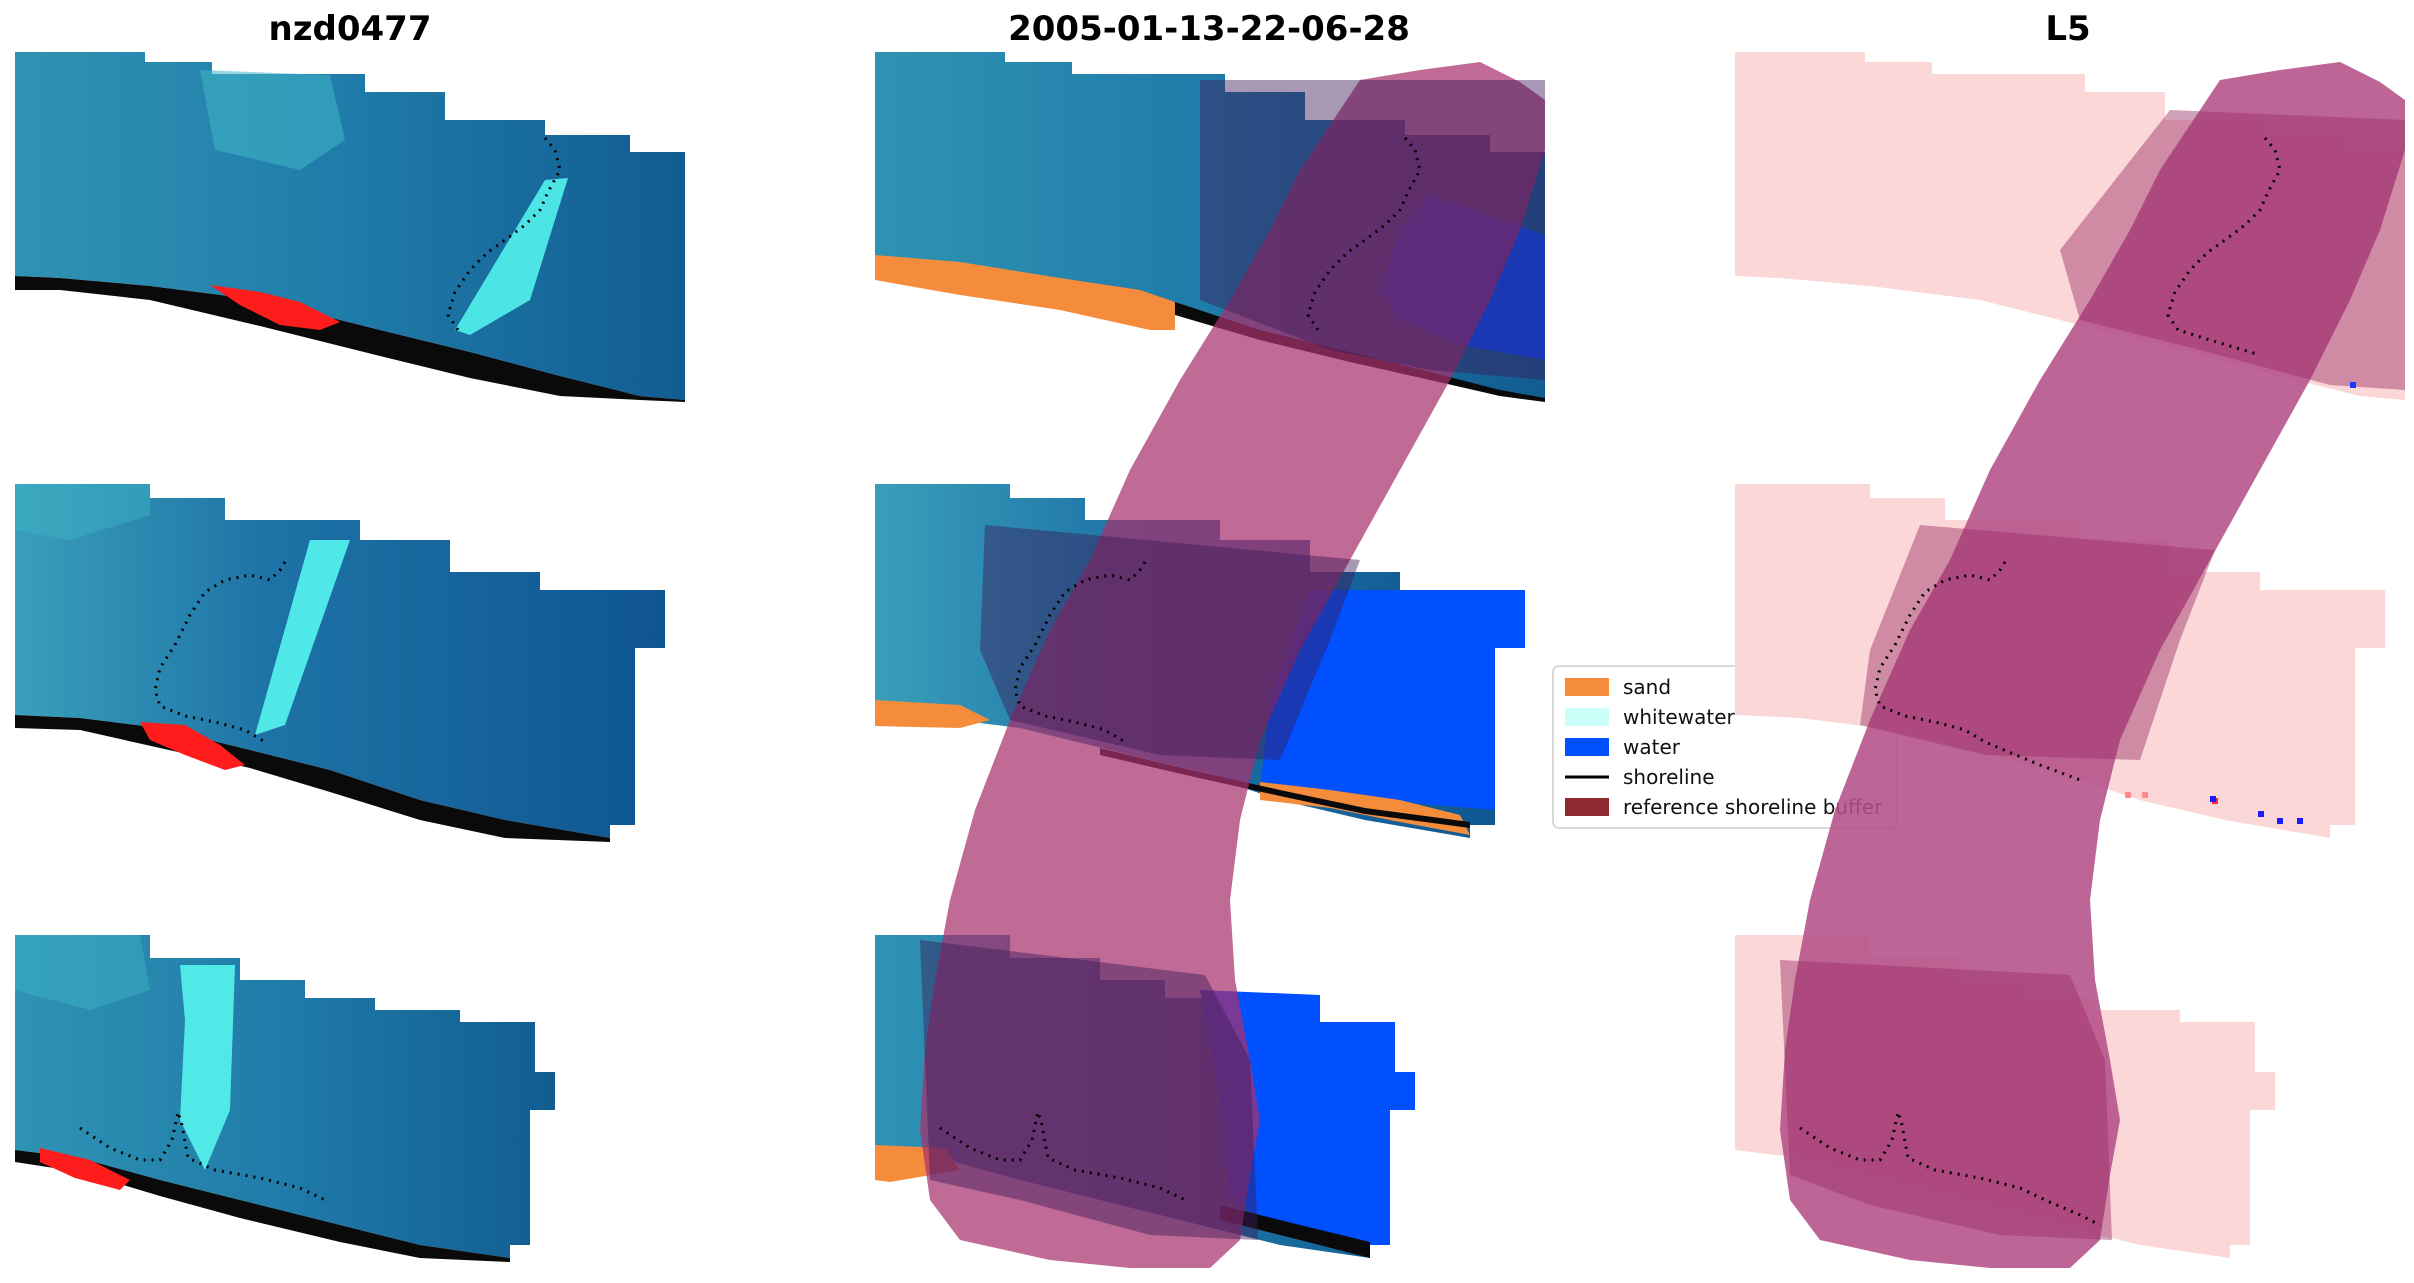 The width and height of the screenshot is (2414, 1283). Describe the element at coordinates (1618, 687) in the screenshot. I see `legend-item-sand: sand` at that location.